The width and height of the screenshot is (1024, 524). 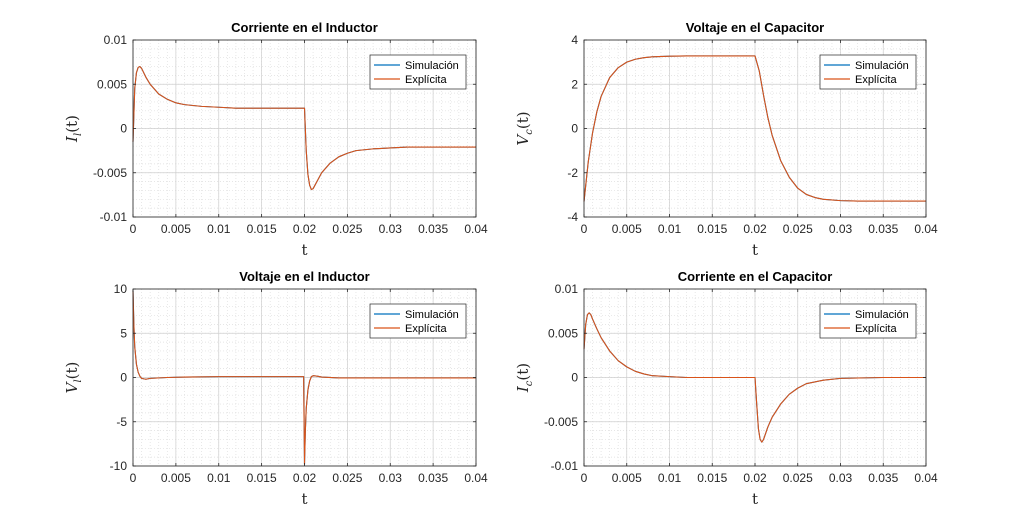 I want to click on y-tick-label: -2, so click(x=572, y=173).